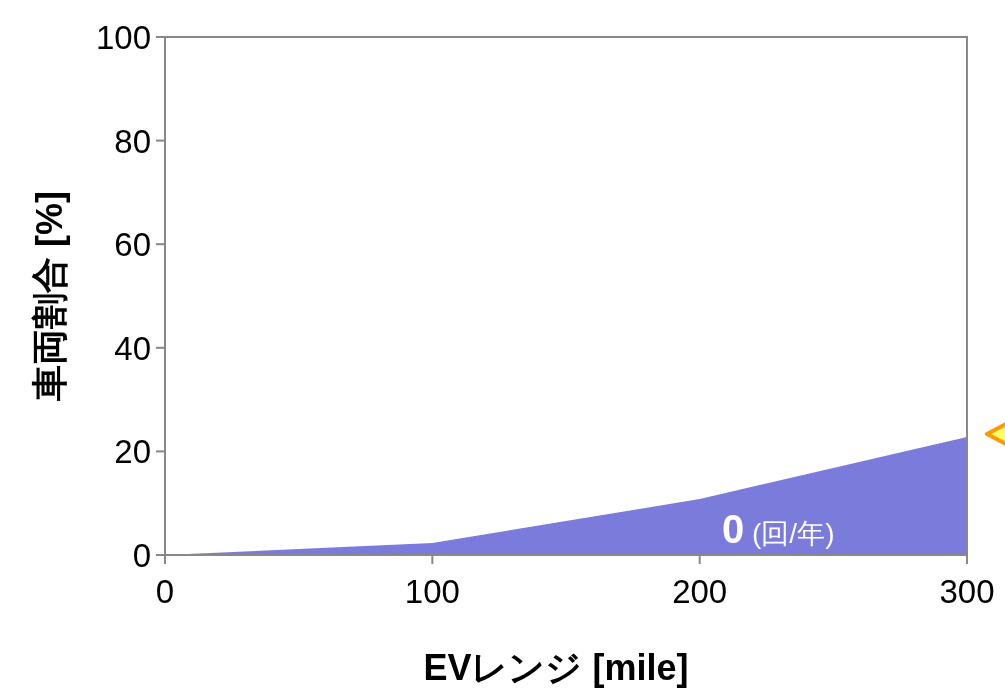  I want to click on y-tick-label: 0, so click(141, 555).